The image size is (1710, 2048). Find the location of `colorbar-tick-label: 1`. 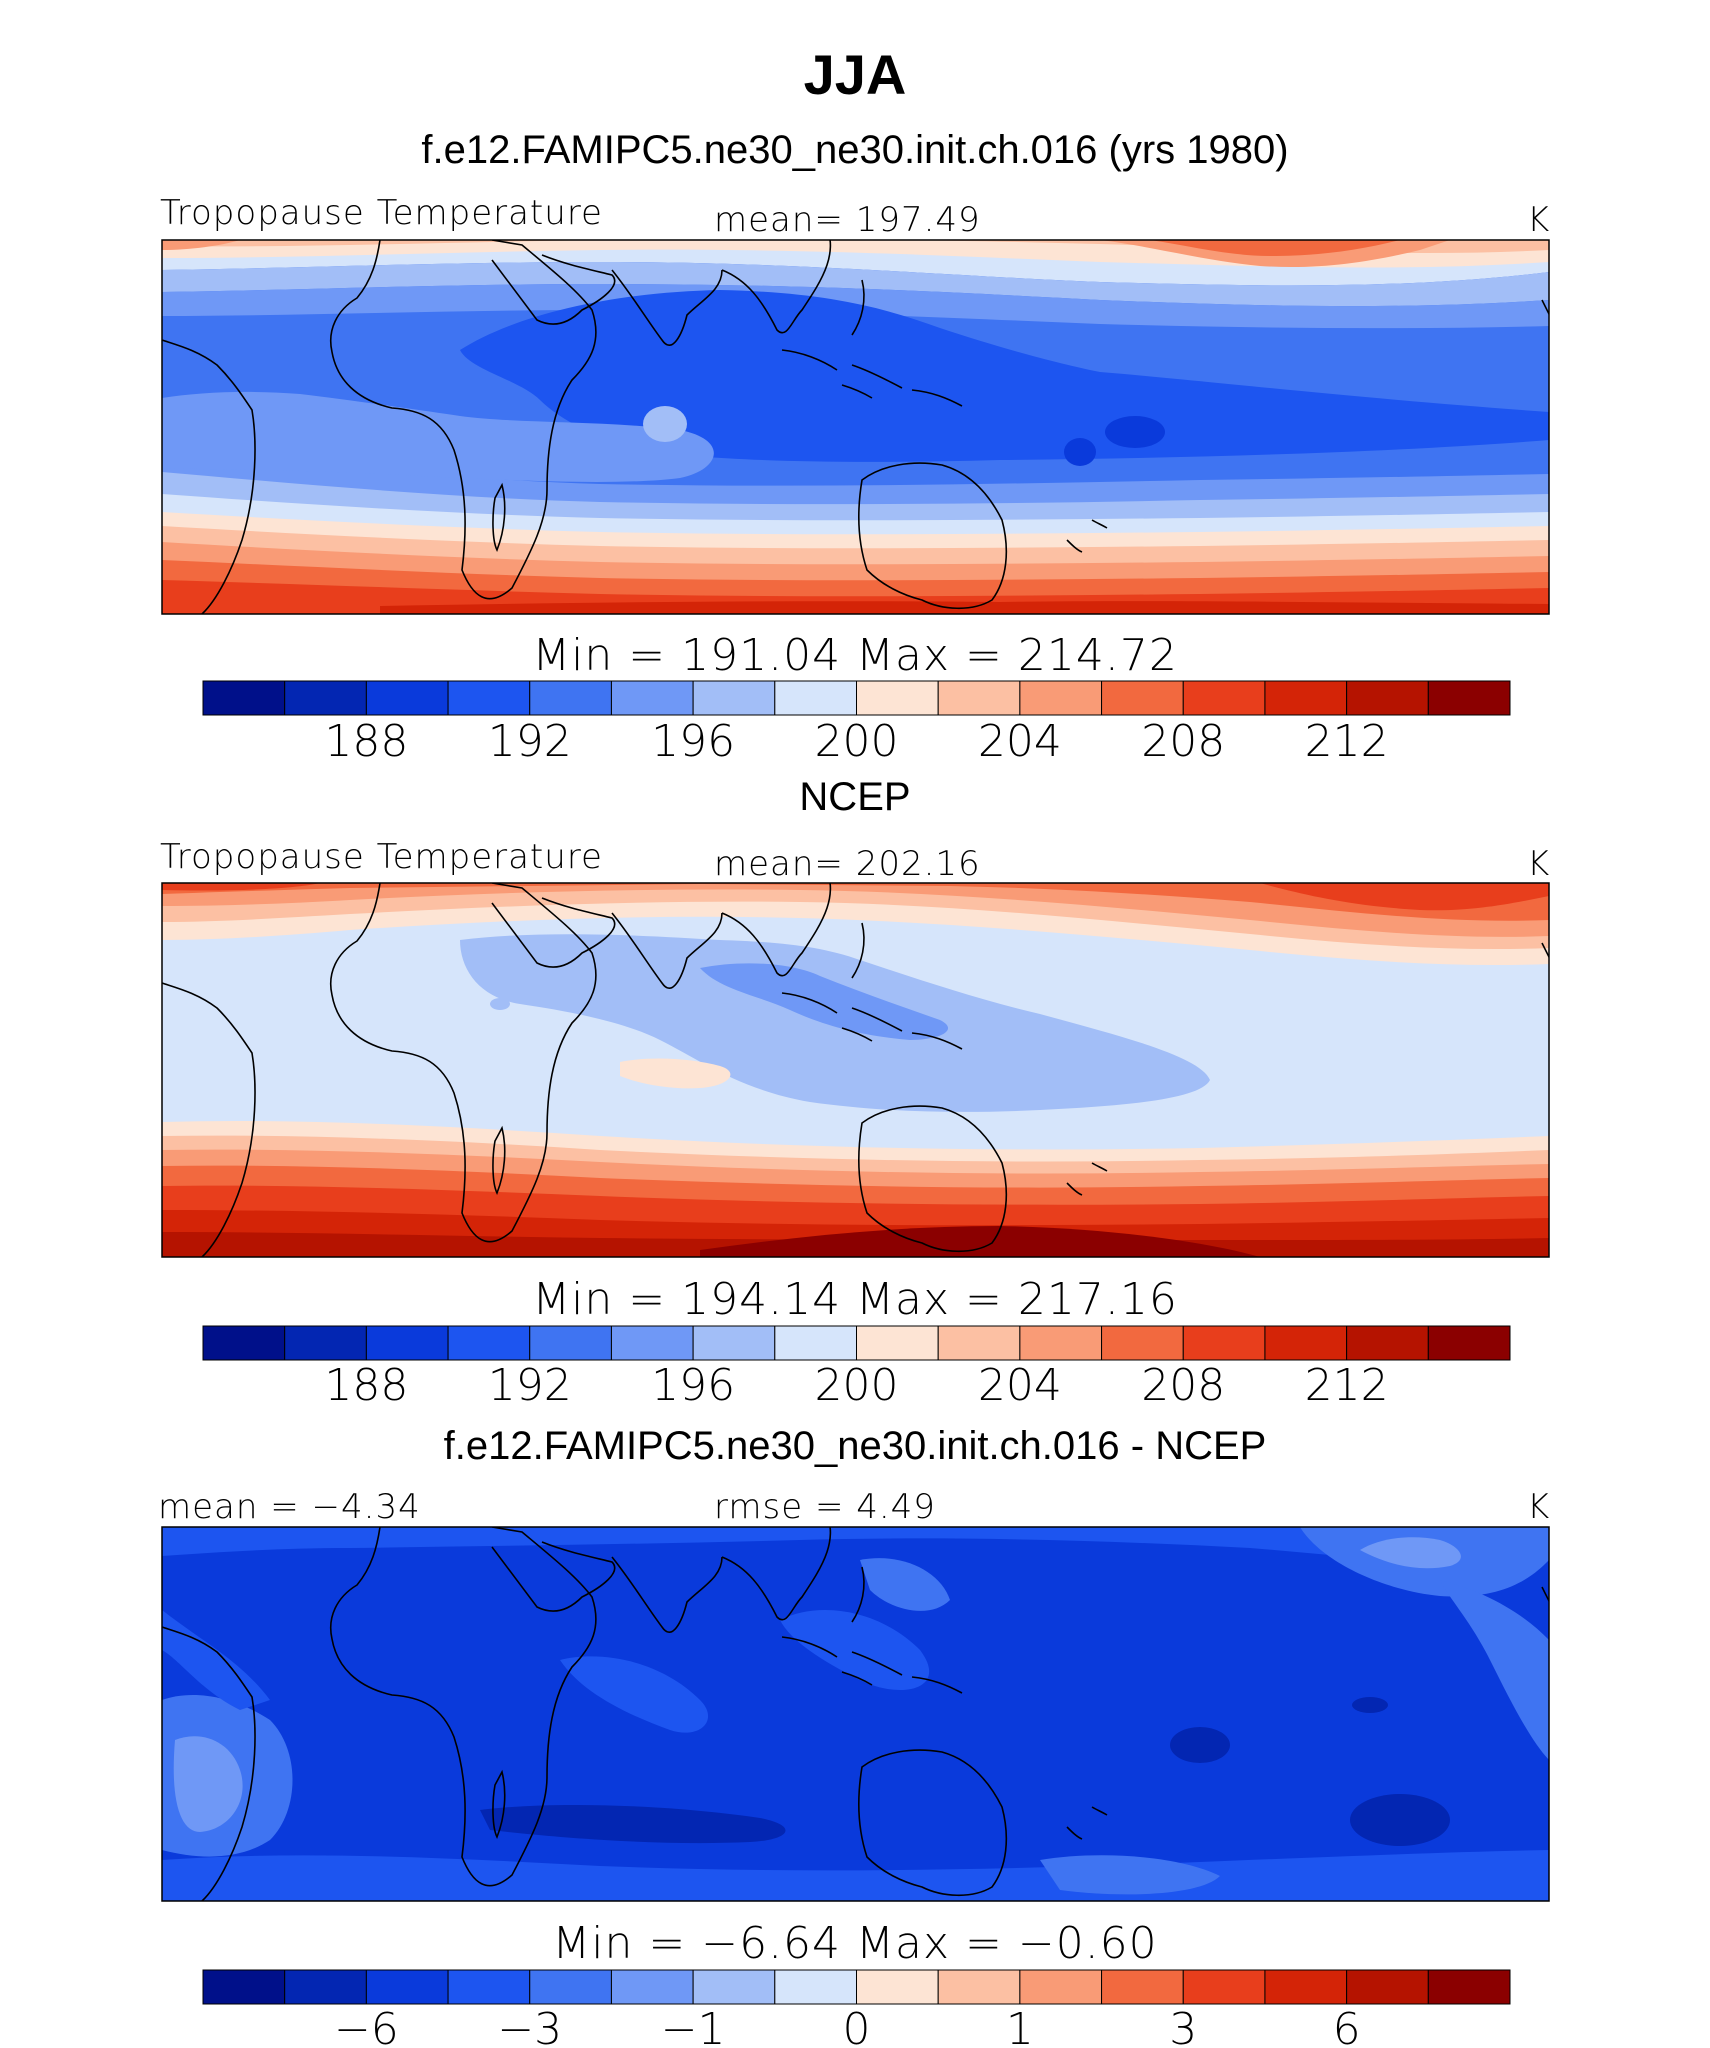

colorbar-tick-label: 1 is located at coordinates (1020, 2026).